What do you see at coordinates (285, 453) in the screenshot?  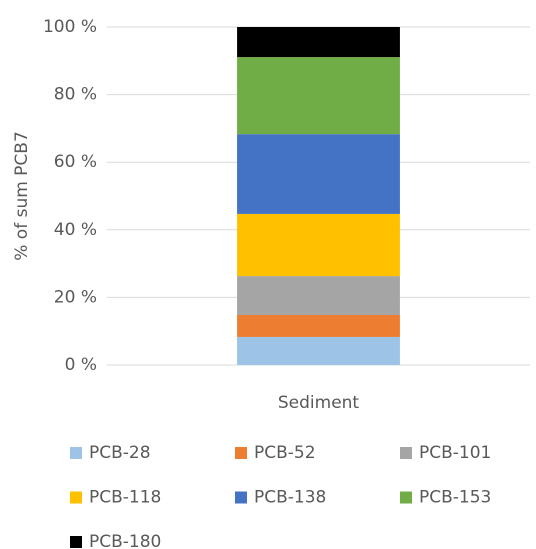 I see `legend-label: PCB-52` at bounding box center [285, 453].